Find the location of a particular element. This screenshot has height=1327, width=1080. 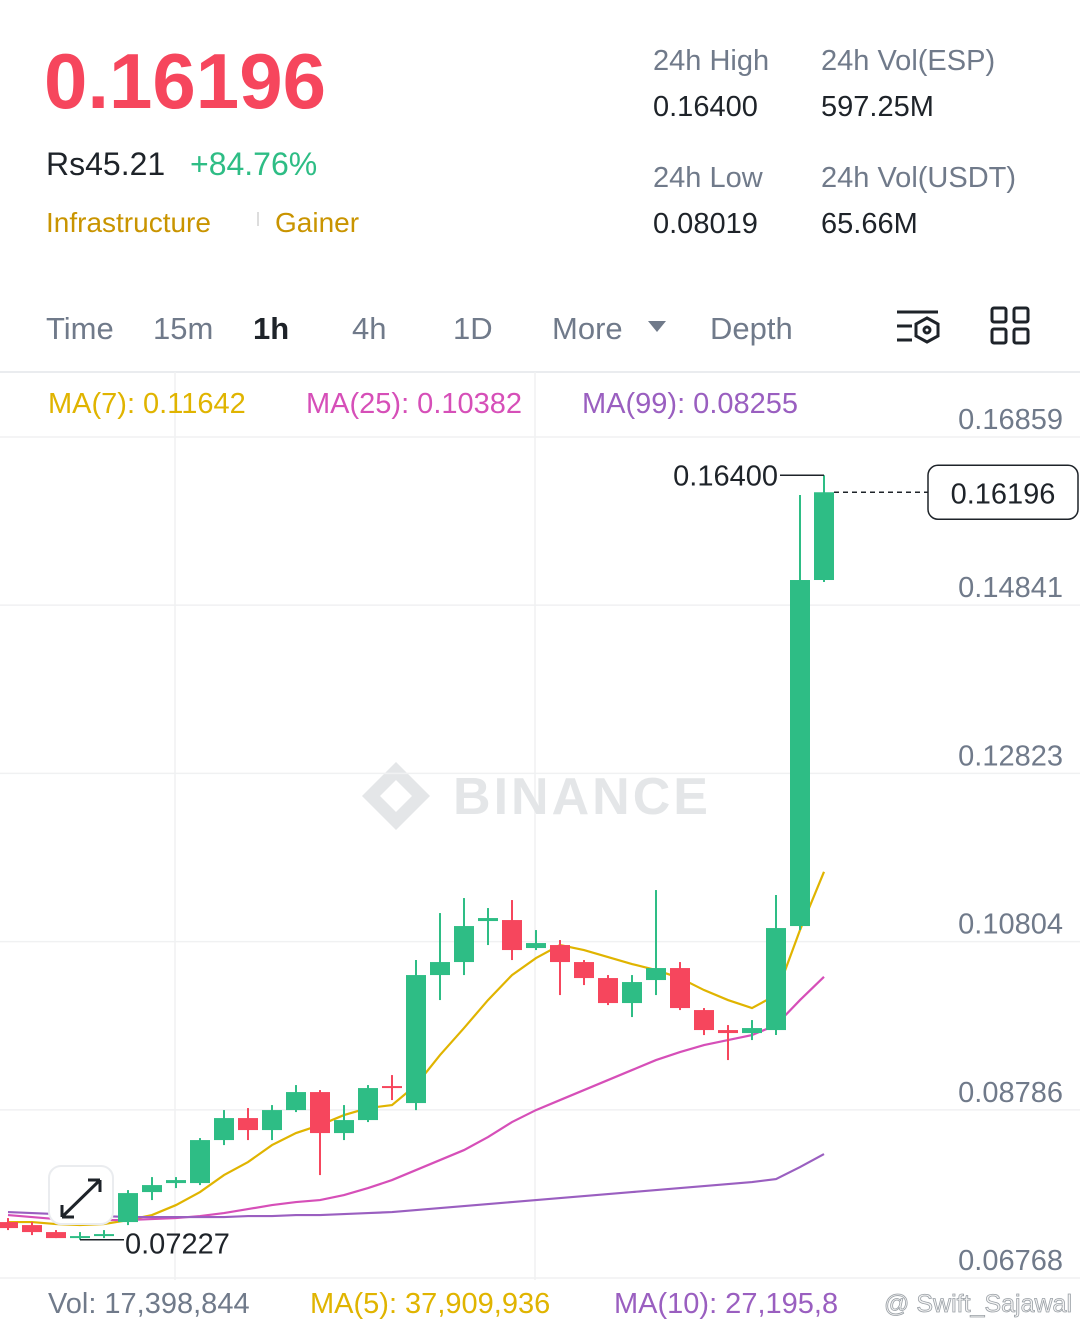

credit: @ Swift_Sajawal is located at coordinates (978, 1304).